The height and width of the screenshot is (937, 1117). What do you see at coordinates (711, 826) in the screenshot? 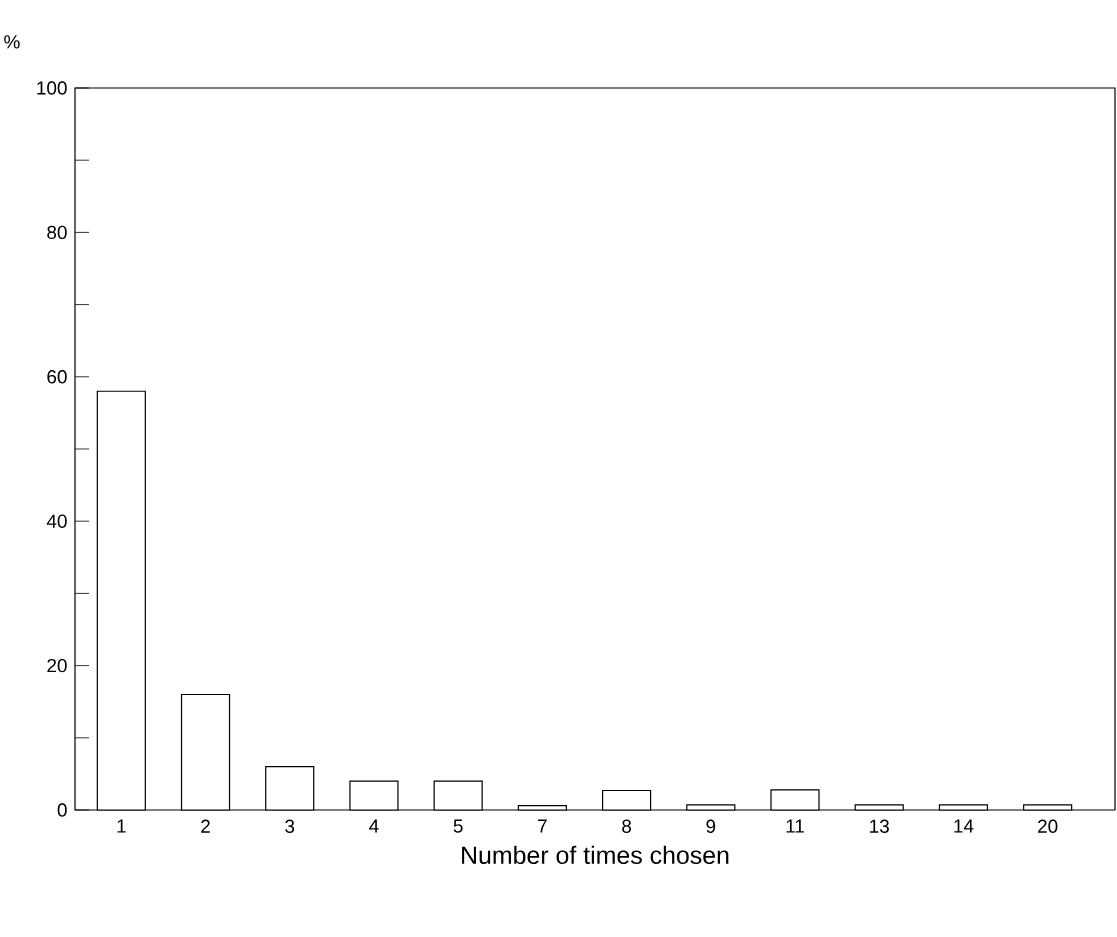
I see `x-tick-label: 9` at bounding box center [711, 826].